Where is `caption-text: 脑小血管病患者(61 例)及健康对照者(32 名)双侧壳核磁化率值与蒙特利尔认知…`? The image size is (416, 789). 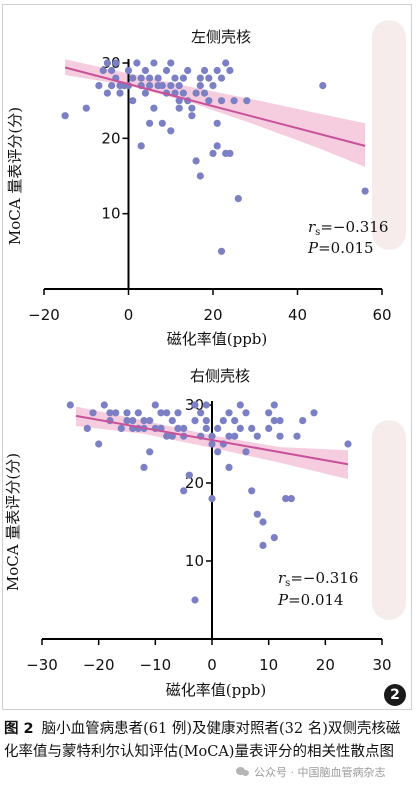 caption-text: 脑小血管病患者(61 例)及健康对照者(32 名)双侧壳核磁化率值与蒙特利尔认知… is located at coordinates (202, 740).